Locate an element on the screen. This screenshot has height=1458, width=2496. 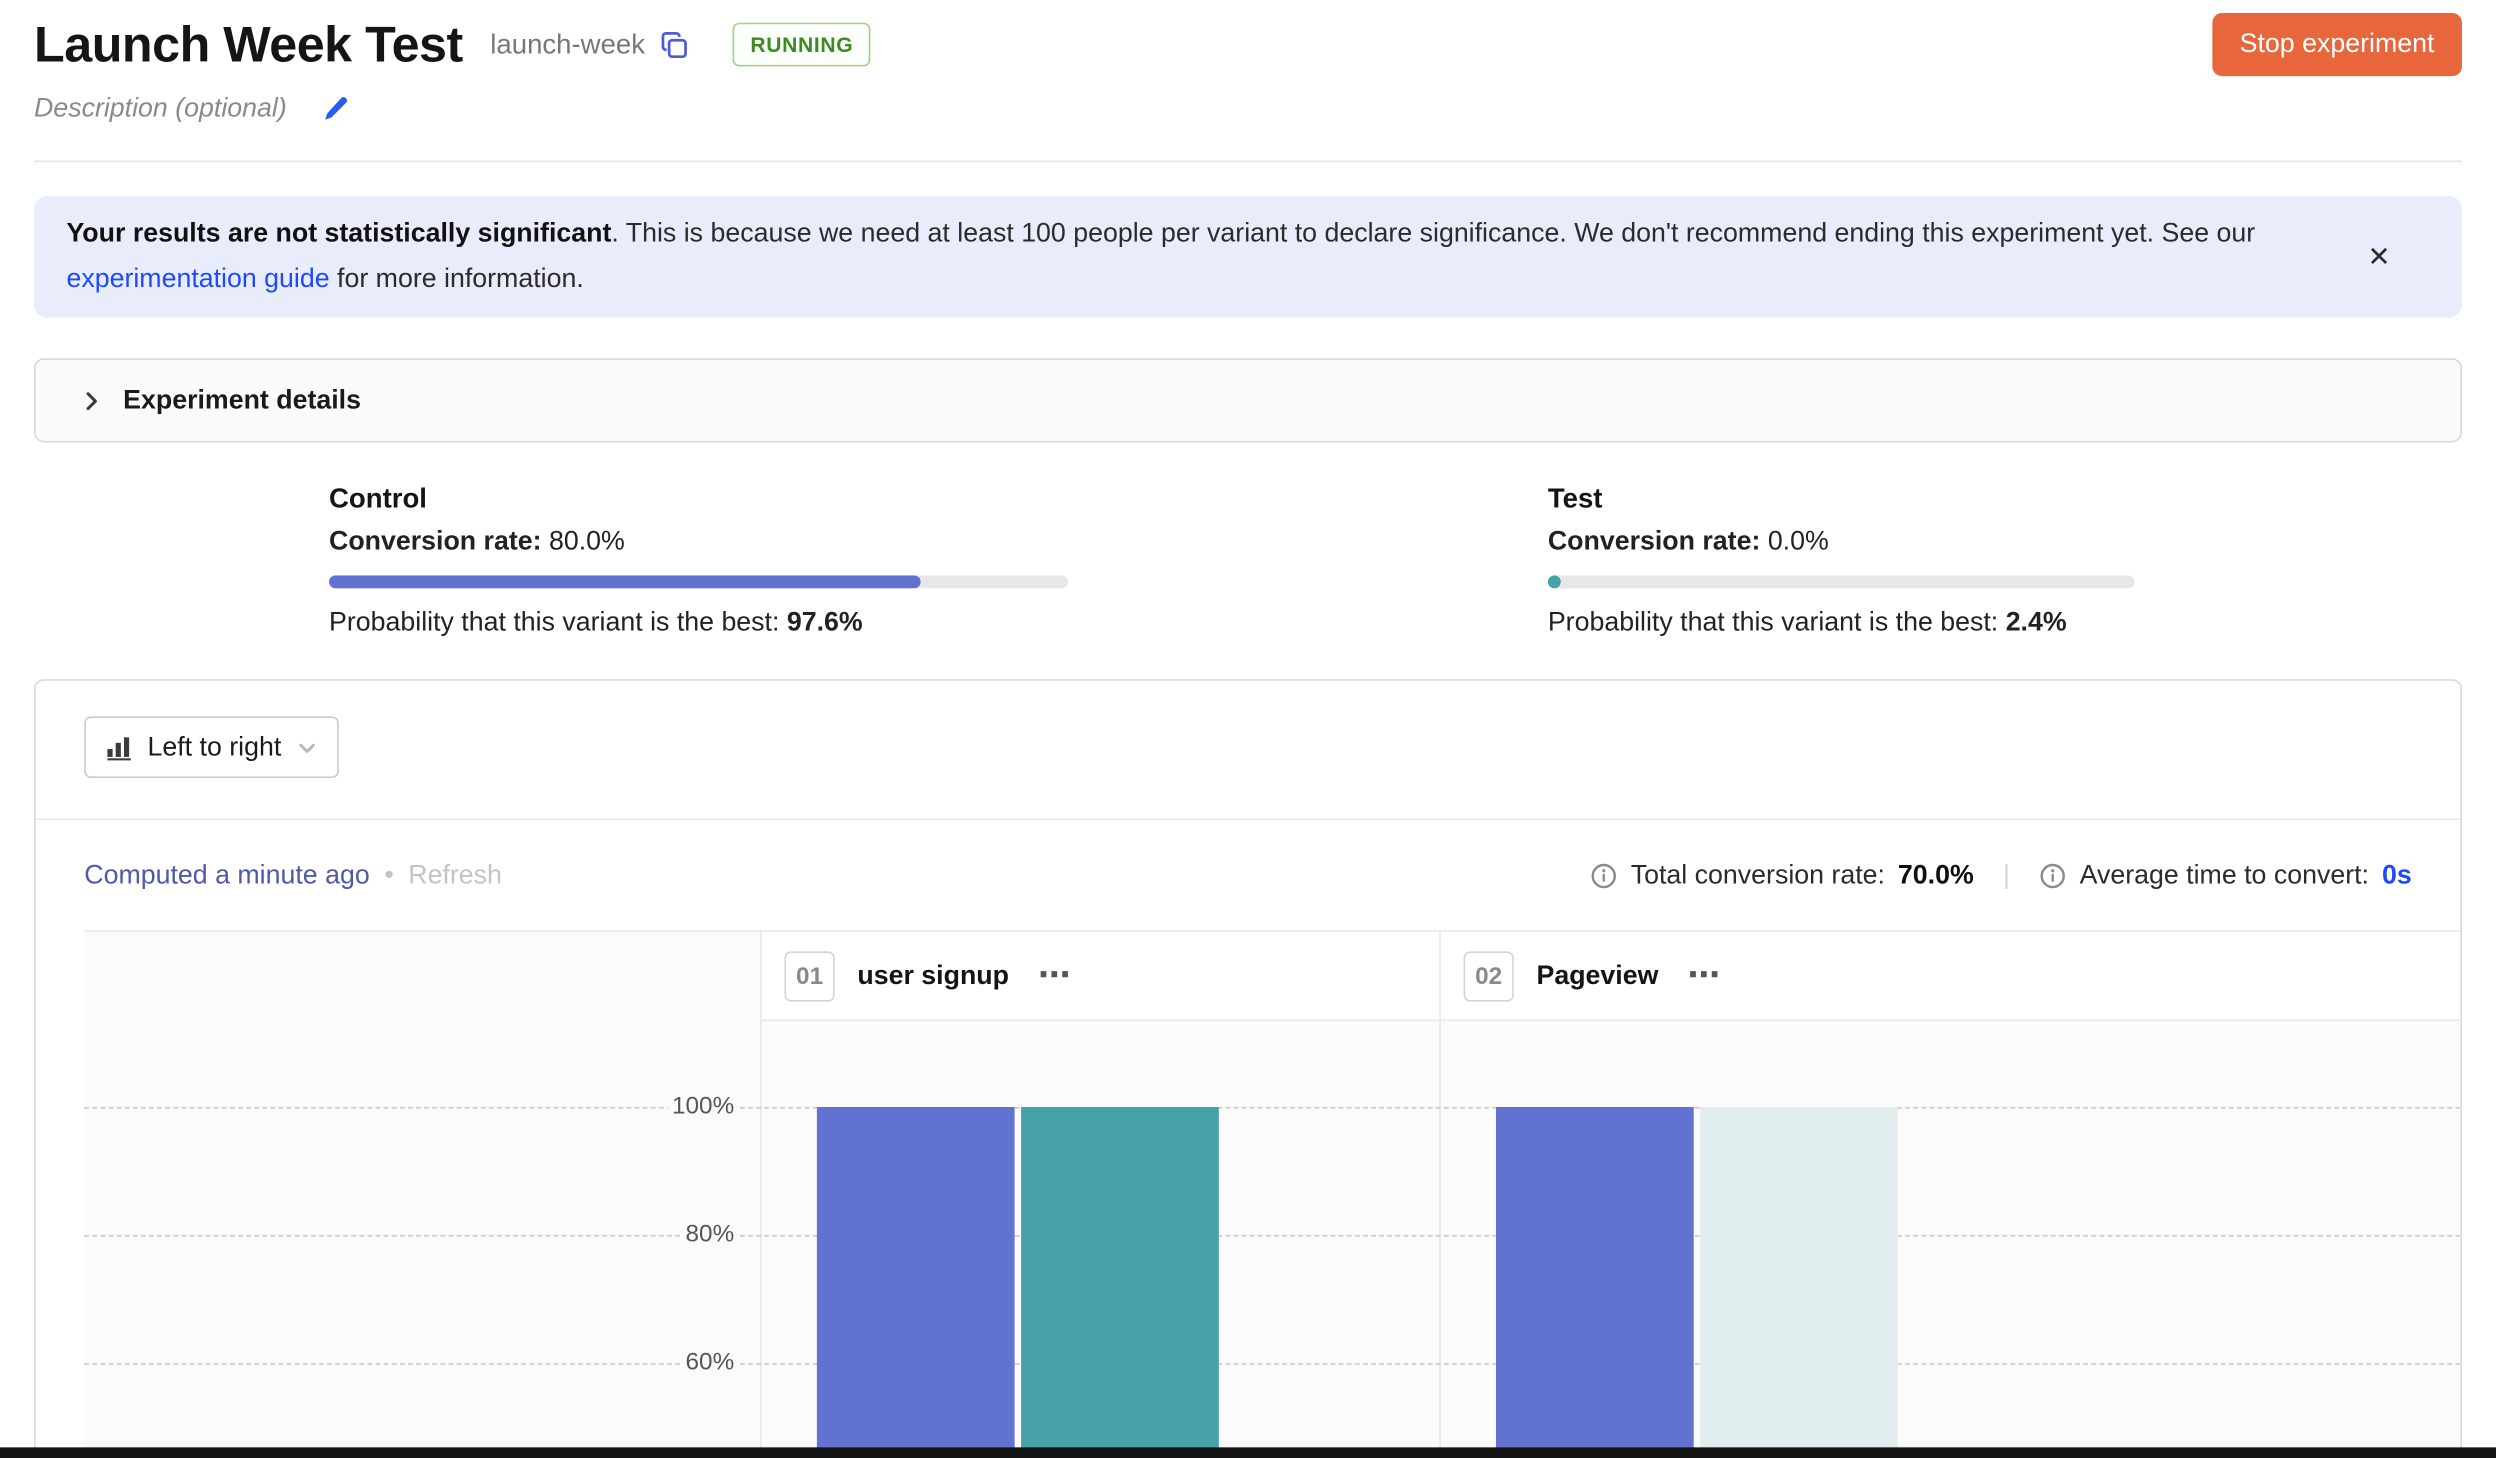
y-axis-tick: 100% is located at coordinates (412, 1106).